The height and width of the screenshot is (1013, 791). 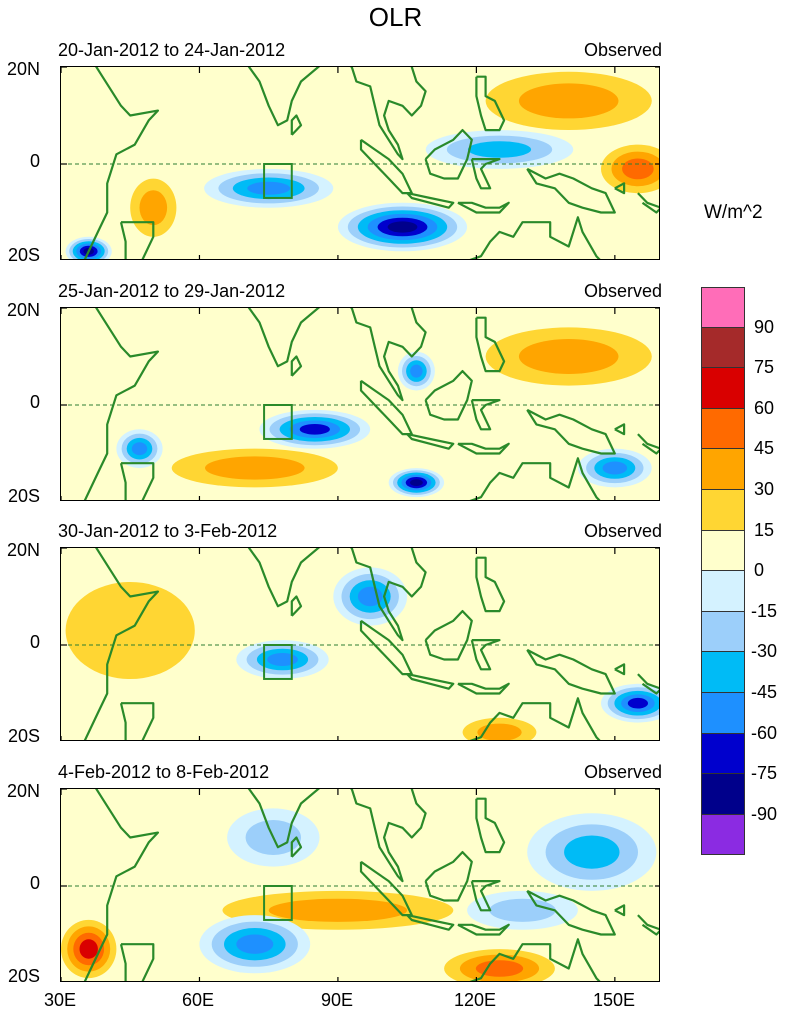 What do you see at coordinates (764, 407) in the screenshot?
I see `colorbar-tick-label: 60` at bounding box center [764, 407].